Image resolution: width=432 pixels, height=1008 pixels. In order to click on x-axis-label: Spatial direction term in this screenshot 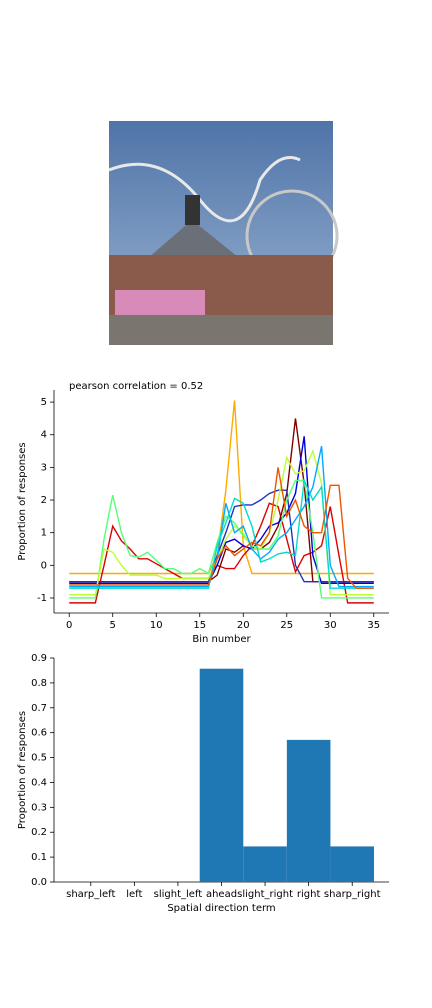, I will do `click(221, 908)`.